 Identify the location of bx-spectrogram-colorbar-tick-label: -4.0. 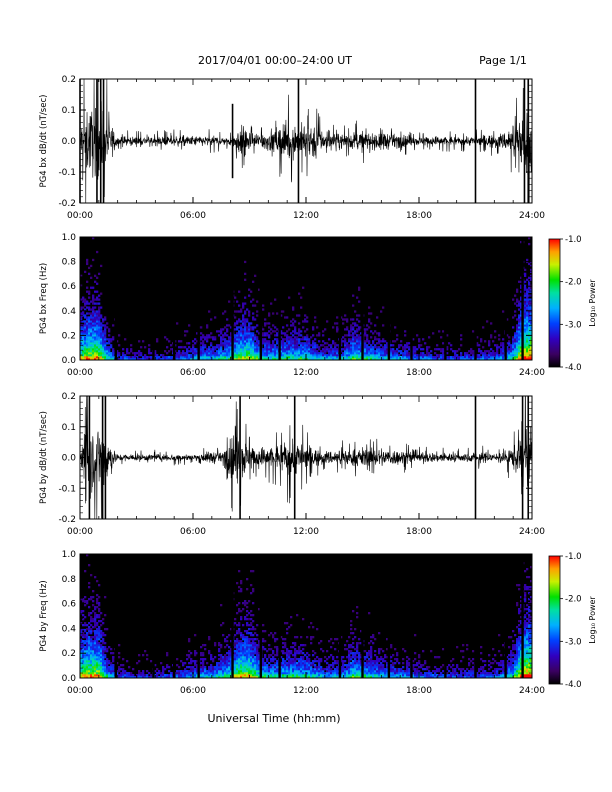
(573, 368).